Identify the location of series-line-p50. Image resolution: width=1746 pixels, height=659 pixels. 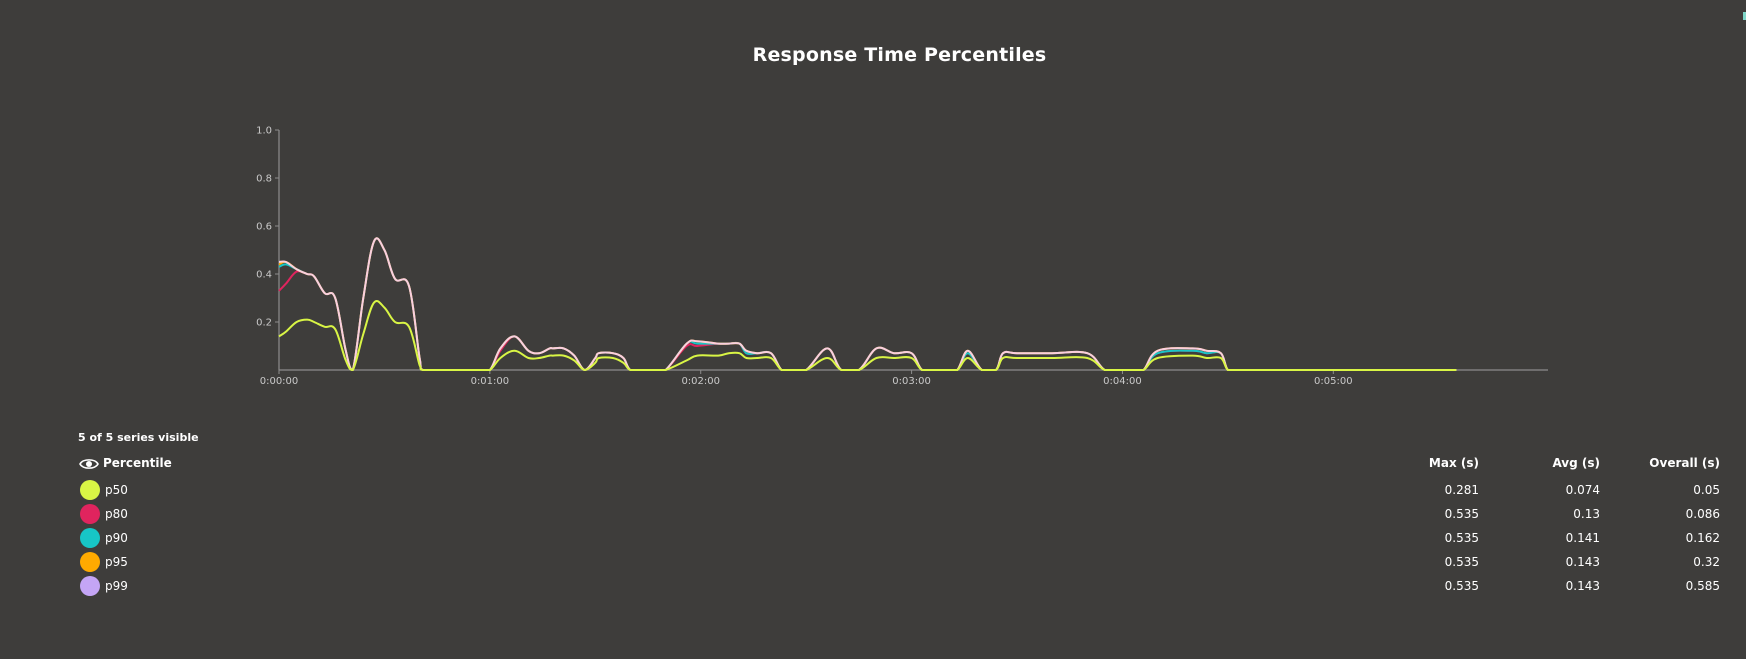
(867, 336).